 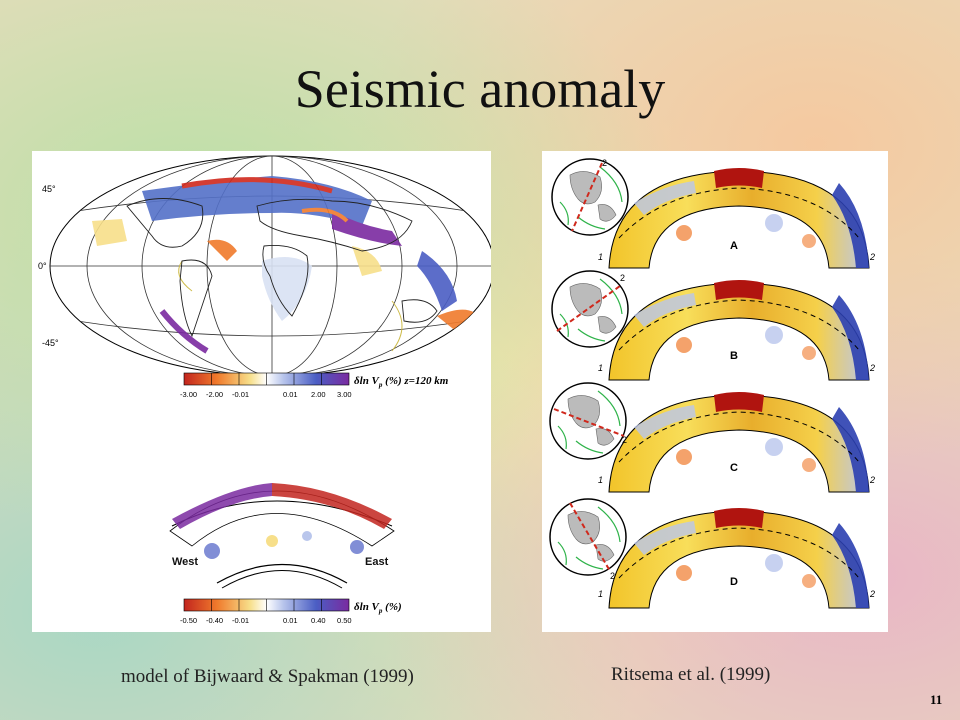 What do you see at coordinates (290, 620) in the screenshot?
I see `section-cbar-tick: 0.01` at bounding box center [290, 620].